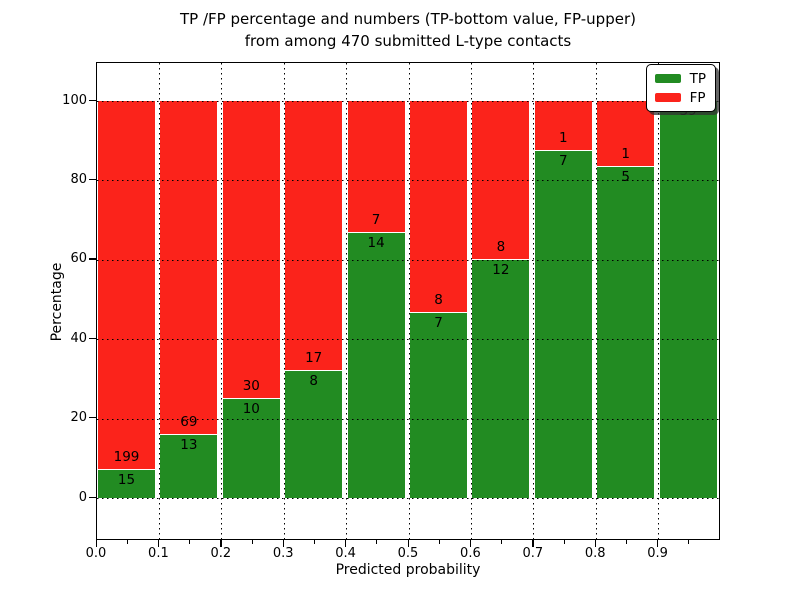  Describe the element at coordinates (221, 553) in the screenshot. I see `x-tick-label: 0.2` at that location.